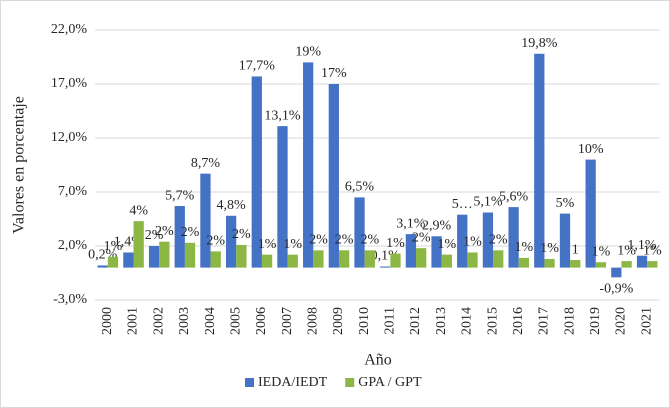 This screenshot has height=408, width=670. Describe the element at coordinates (575, 249) in the screenshot. I see `value-label: 1` at that location.